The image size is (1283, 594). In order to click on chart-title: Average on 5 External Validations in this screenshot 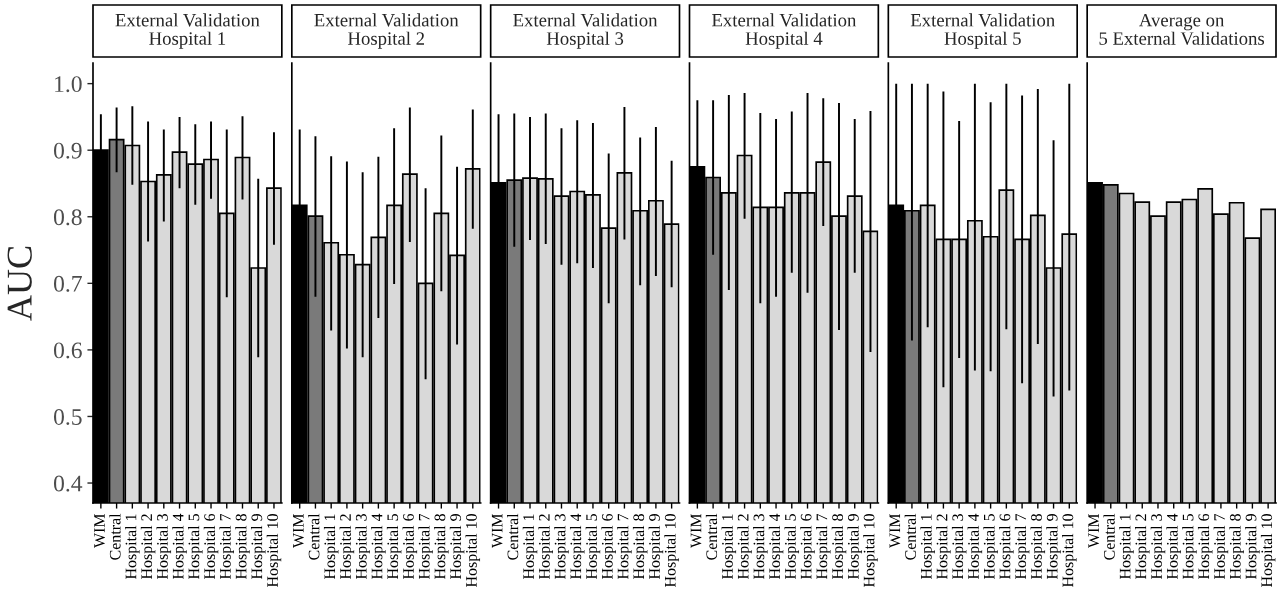, I will do `click(1182, 29)`.